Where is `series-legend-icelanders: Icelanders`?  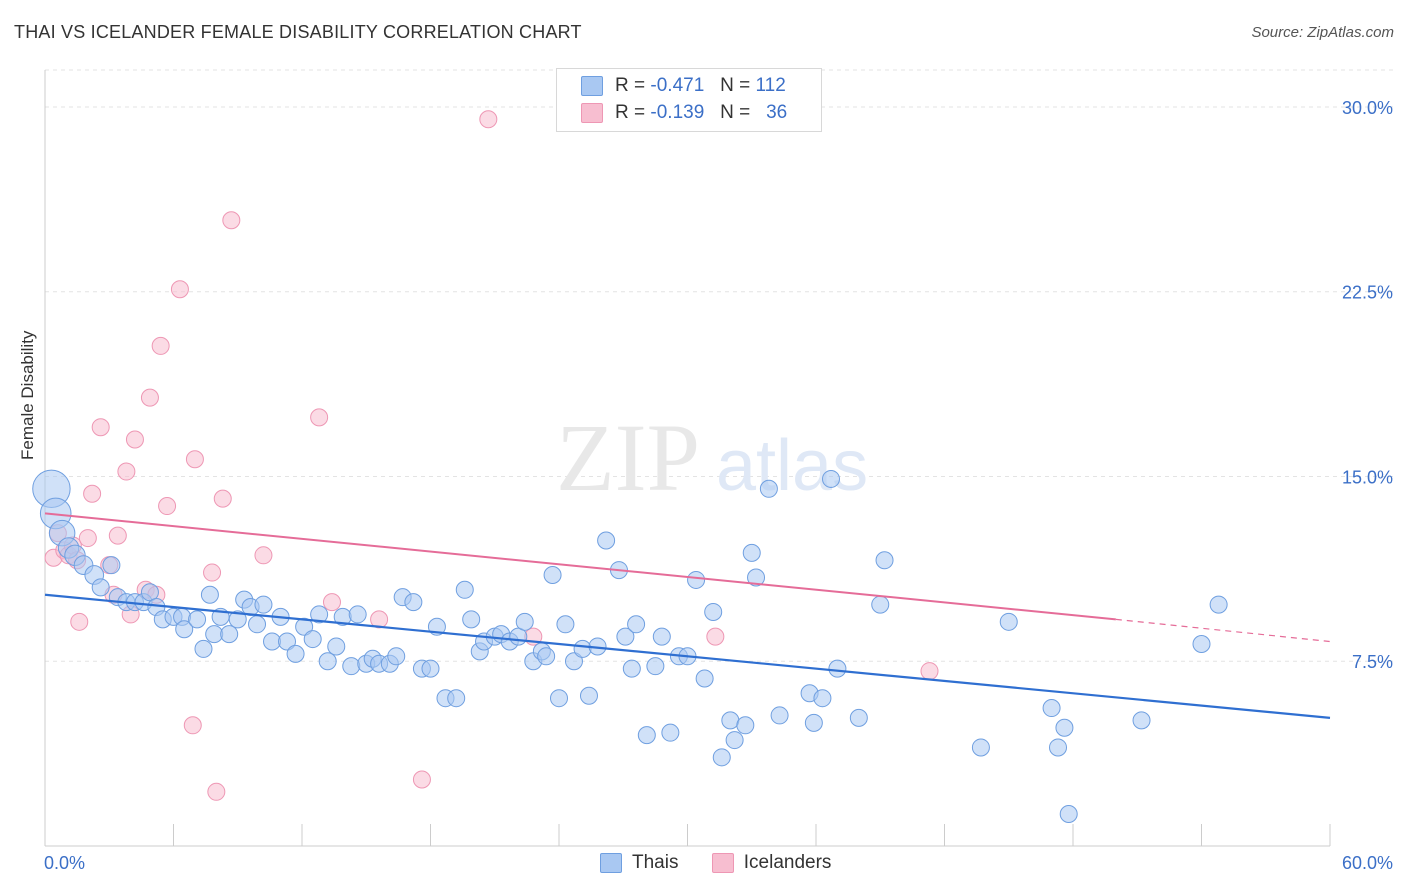
series-legend-icelanders: Icelanders is located at coordinates (771, 863).